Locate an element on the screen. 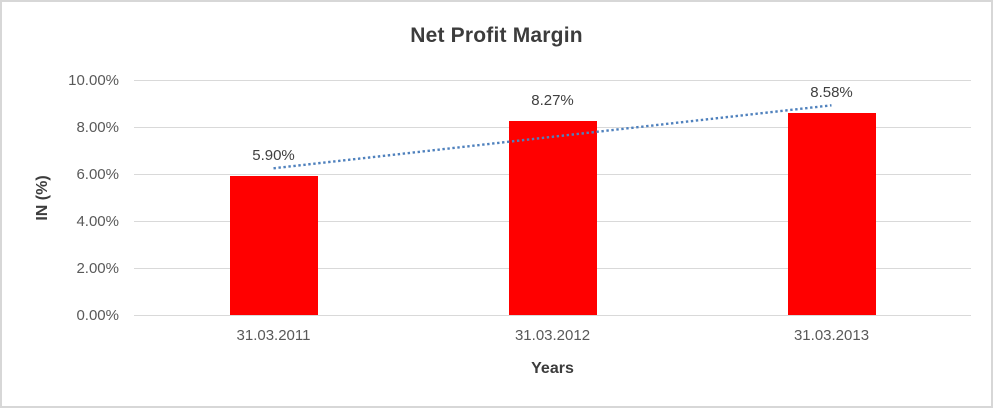  y-tick-label: 2.00% is located at coordinates (97, 268).